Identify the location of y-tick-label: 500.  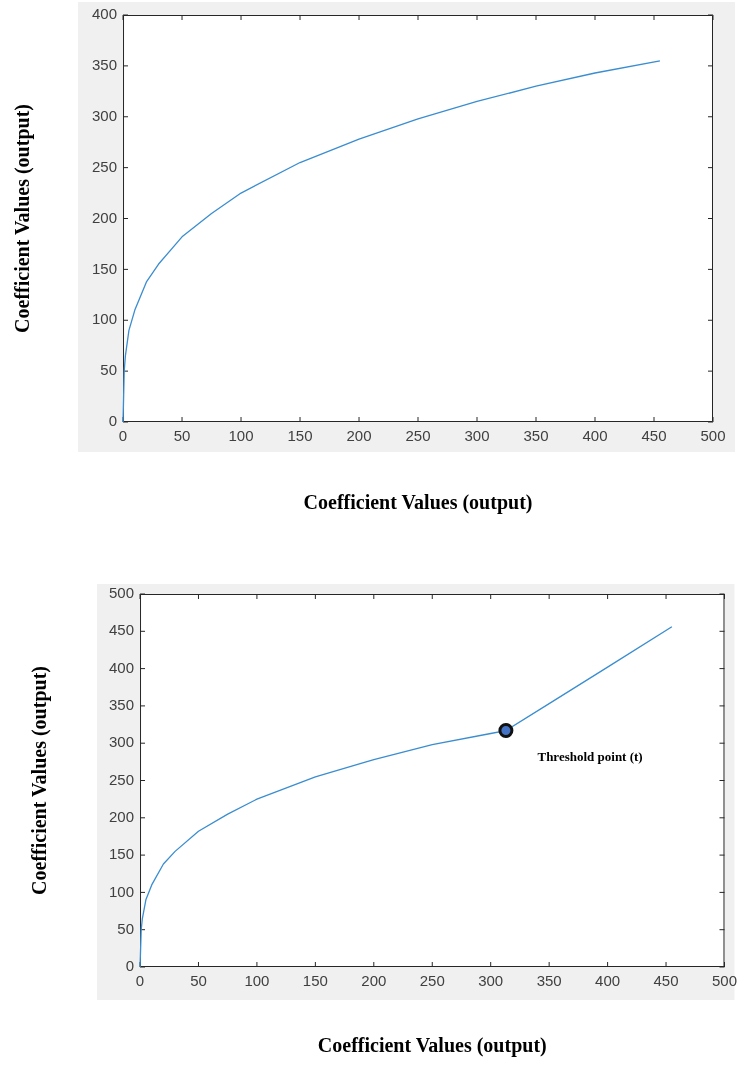
(122, 593).